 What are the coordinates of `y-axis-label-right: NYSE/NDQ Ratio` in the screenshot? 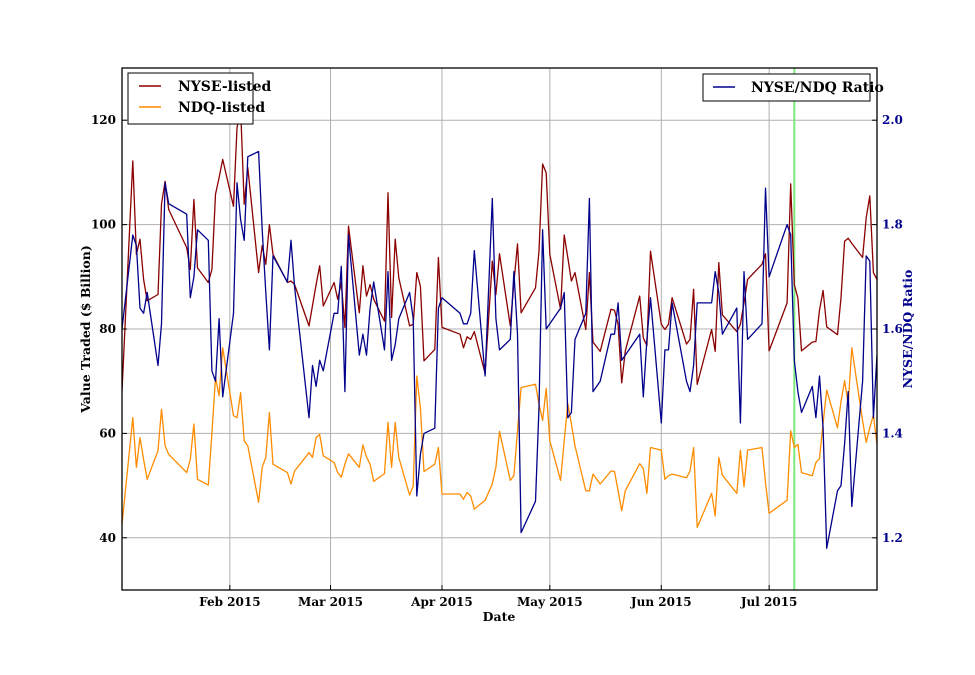 It's located at (907, 329).